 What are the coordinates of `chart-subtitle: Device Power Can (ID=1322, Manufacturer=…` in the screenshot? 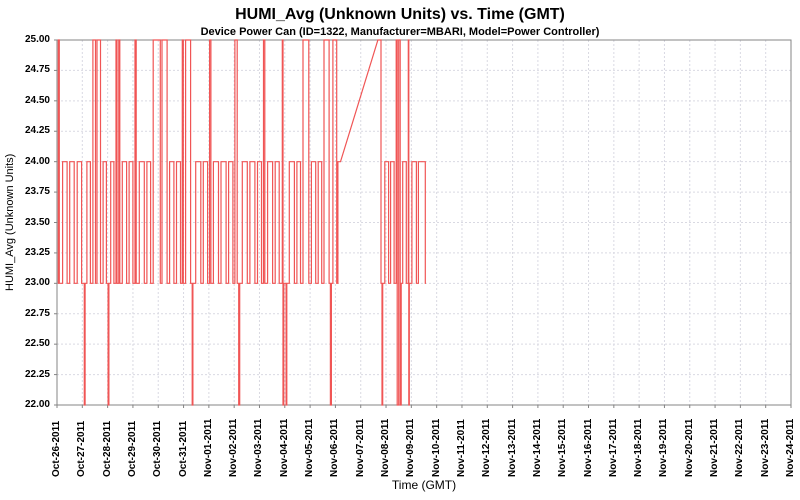 It's located at (400, 32).